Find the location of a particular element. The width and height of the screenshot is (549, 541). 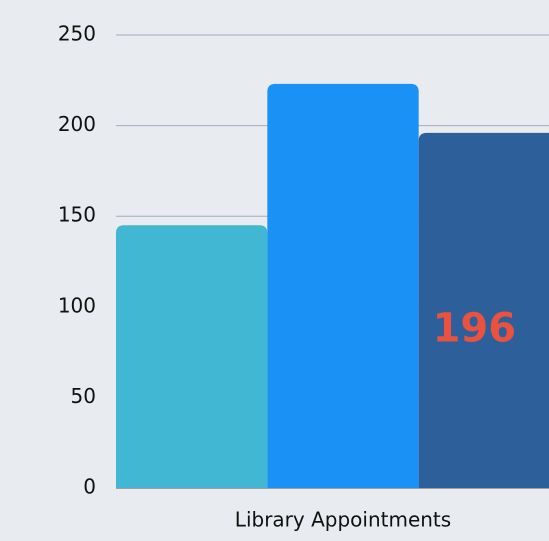

y-tick-label: 150 is located at coordinates (77, 215).